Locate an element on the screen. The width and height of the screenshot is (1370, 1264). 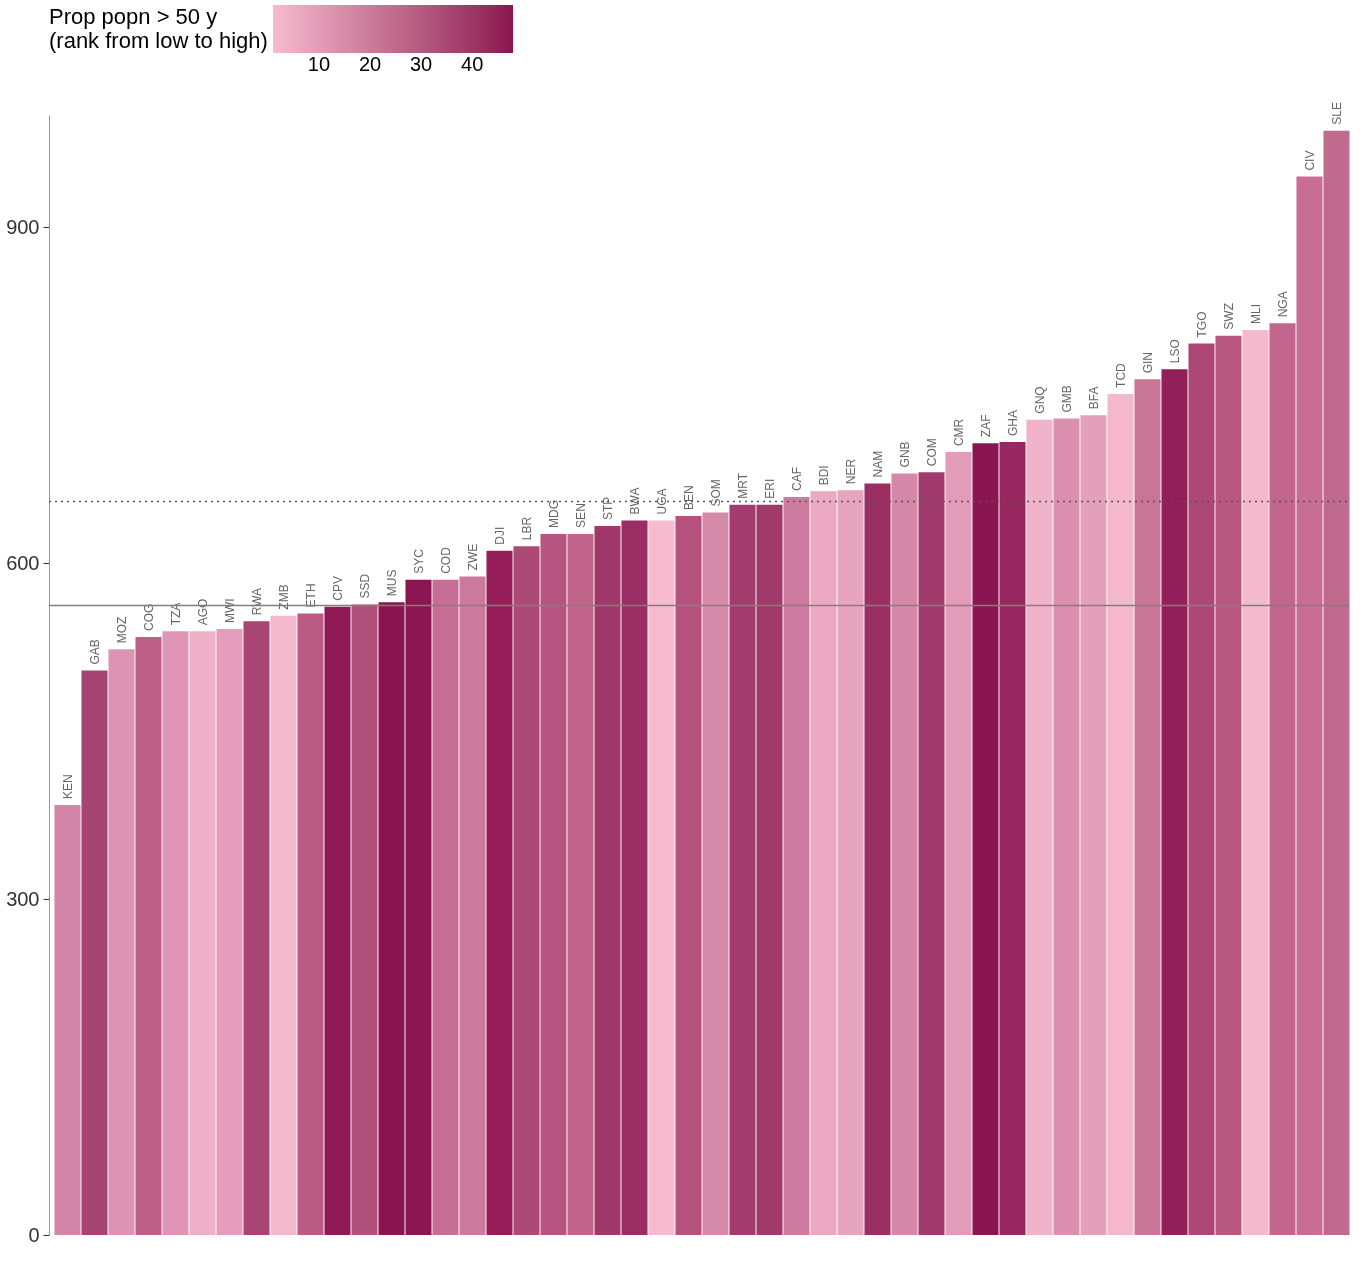
color-bar-label: 30 is located at coordinates (421, 64).